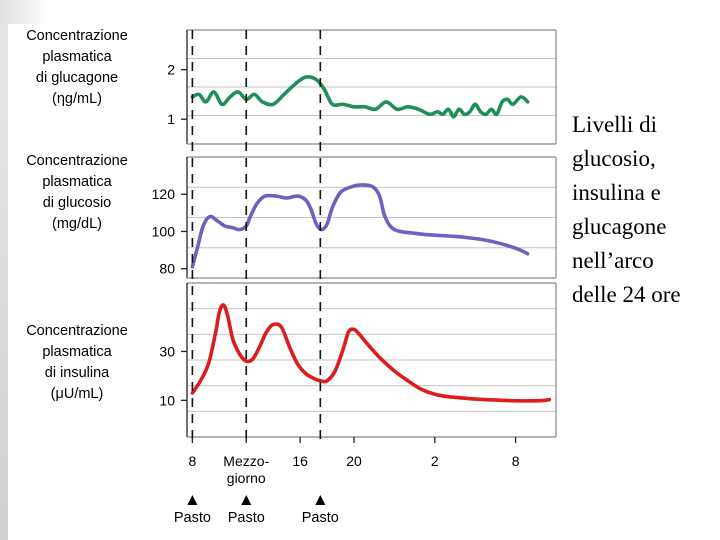 The width and height of the screenshot is (720, 540). What do you see at coordinates (246, 461) in the screenshot?
I see `x-tick-label: Mezzo-` at bounding box center [246, 461].